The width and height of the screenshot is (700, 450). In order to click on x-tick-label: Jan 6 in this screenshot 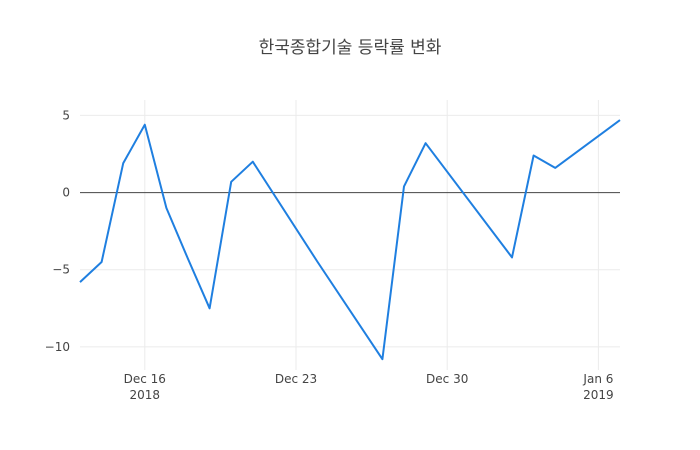, I will do `click(597, 379)`.